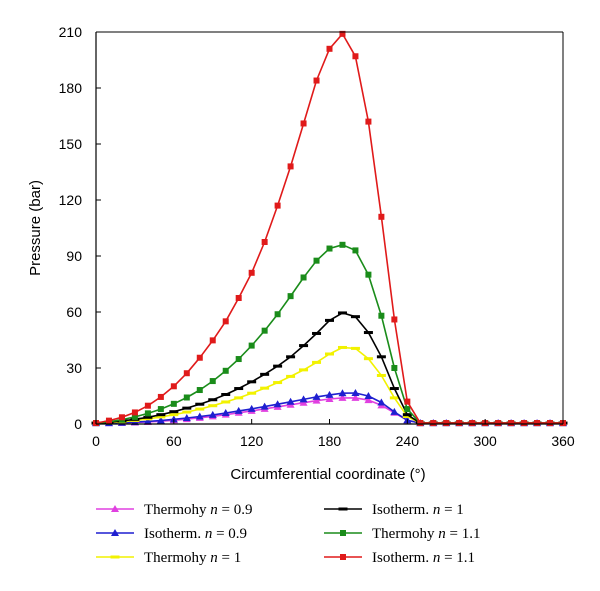  What do you see at coordinates (198, 510) in the screenshot?
I see `legend-label: Thermohy n = 0.9` at bounding box center [198, 510].